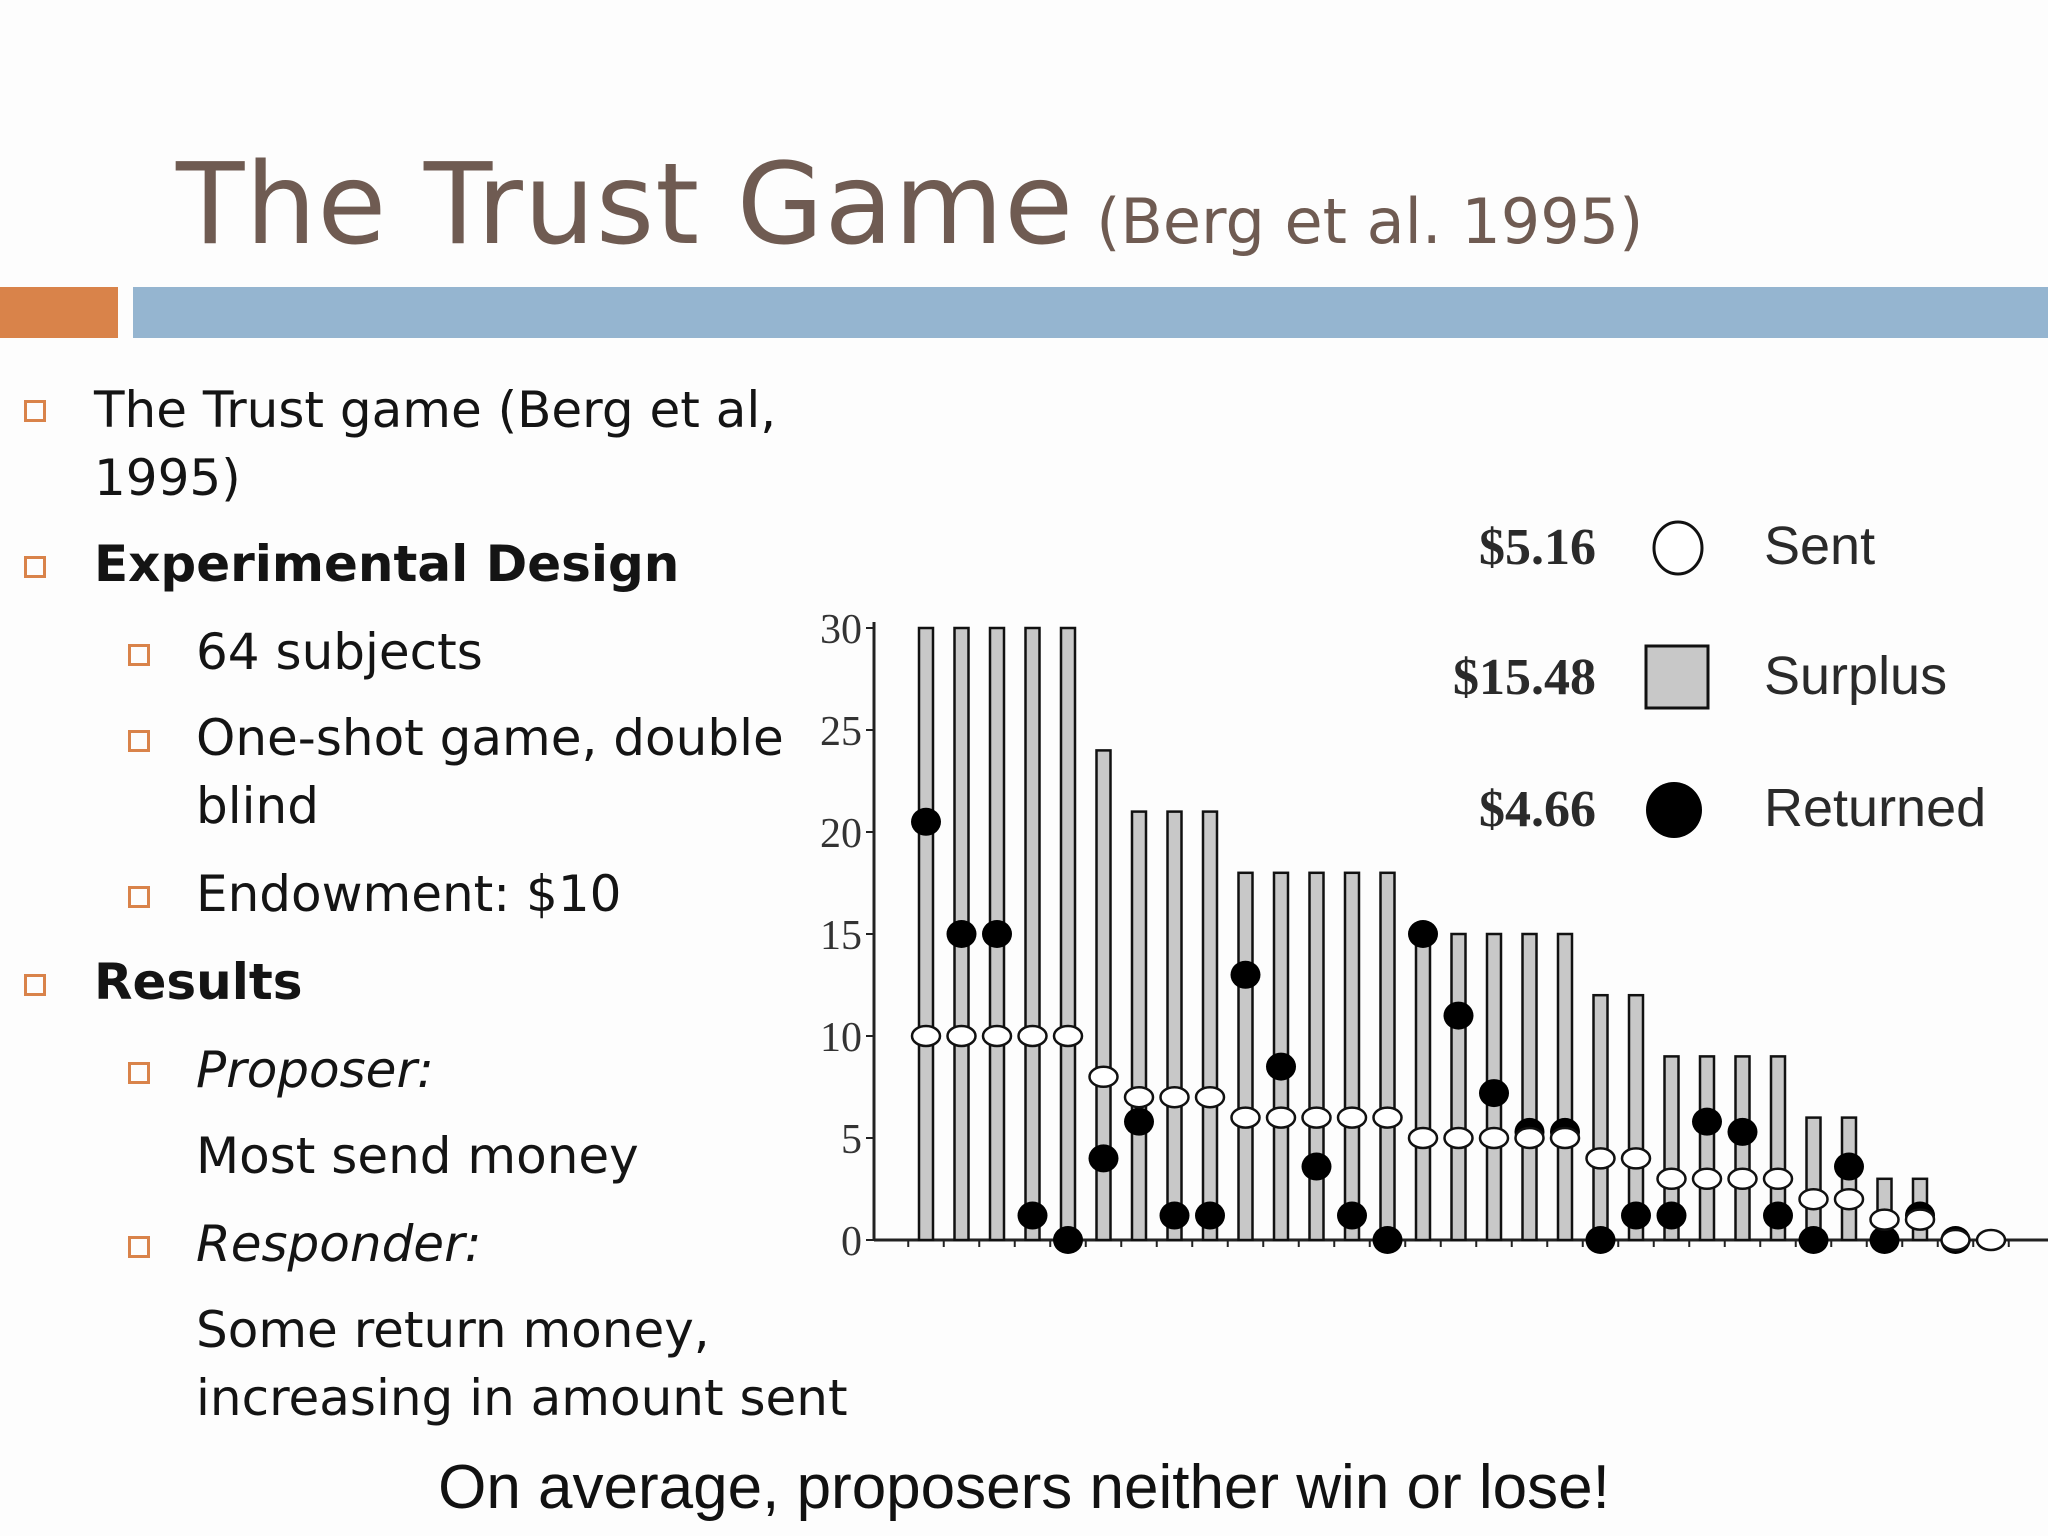  Describe the element at coordinates (417, 1156) in the screenshot. I see `proposer-text: Most send money` at that location.